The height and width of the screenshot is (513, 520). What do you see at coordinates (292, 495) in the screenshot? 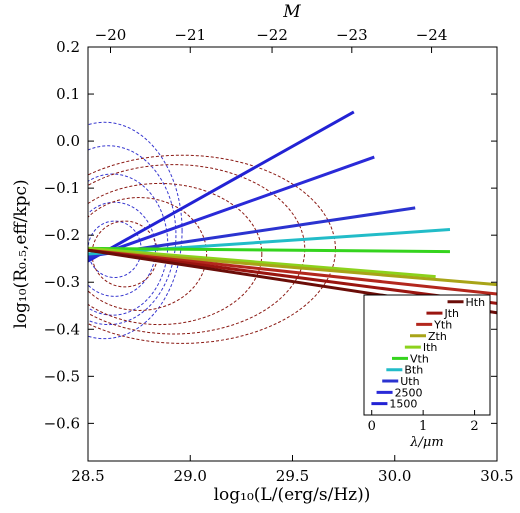
I see `x-axis-label: log₁₀(L/(erg/s/Hz))` at bounding box center [292, 495].